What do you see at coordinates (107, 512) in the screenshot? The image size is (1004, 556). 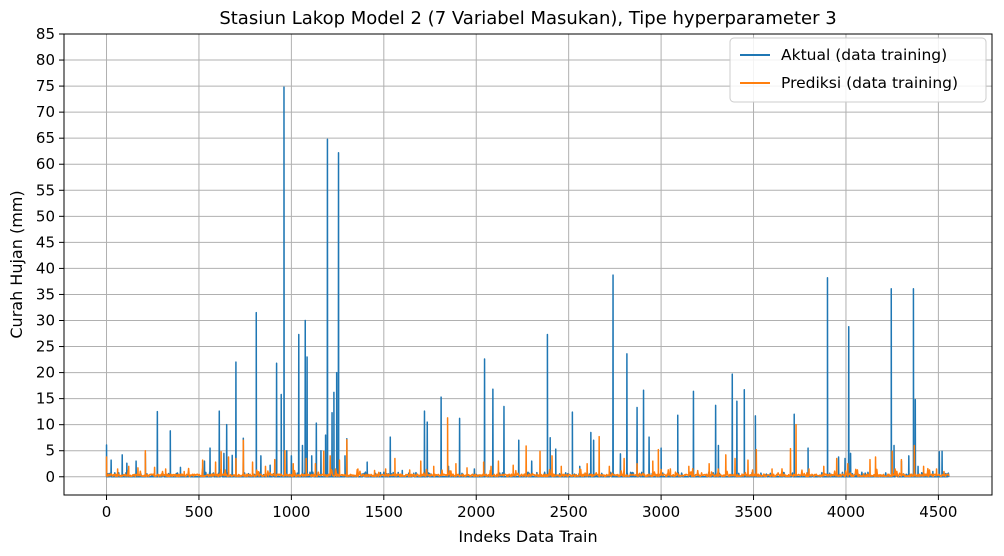 I see `x-tick-label: 0` at bounding box center [107, 512].